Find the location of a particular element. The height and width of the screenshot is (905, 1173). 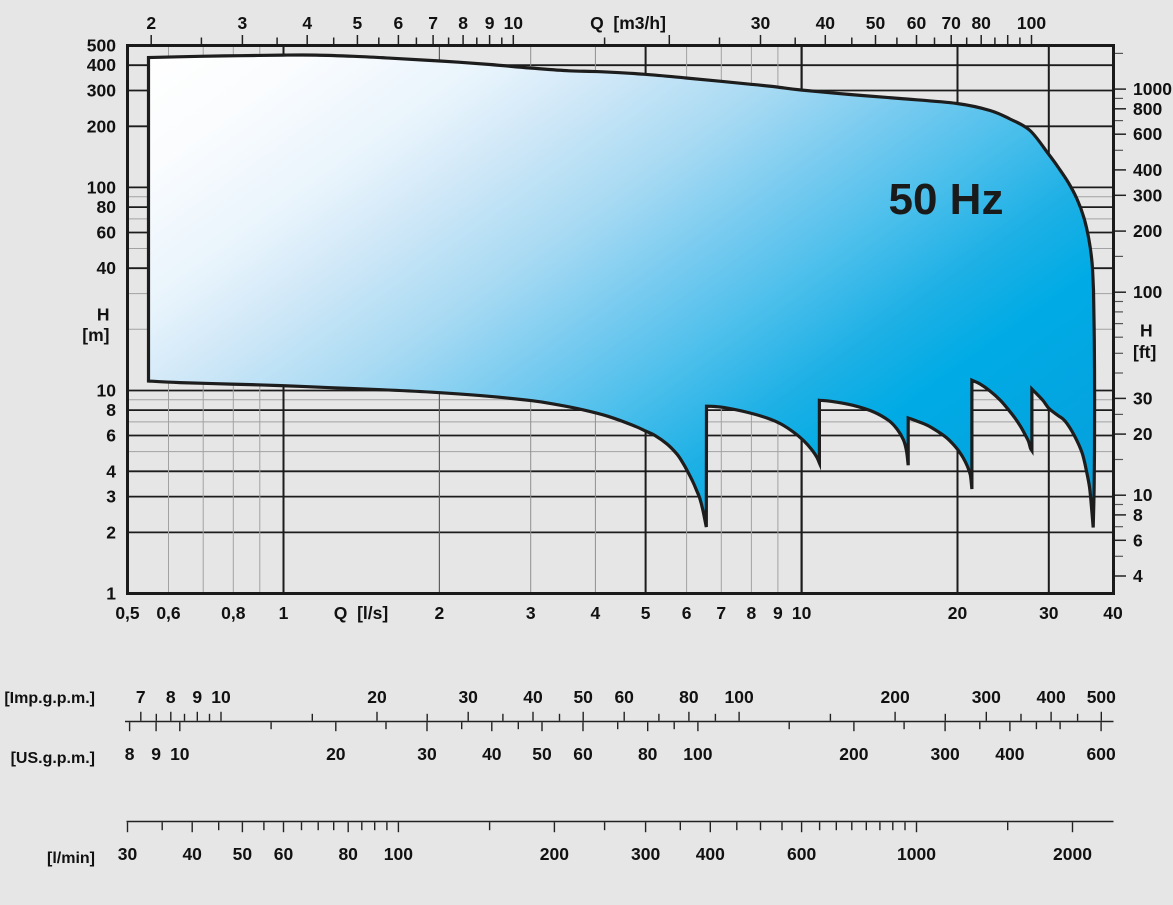

svg-text: 2000 is located at coordinates (1072, 854).